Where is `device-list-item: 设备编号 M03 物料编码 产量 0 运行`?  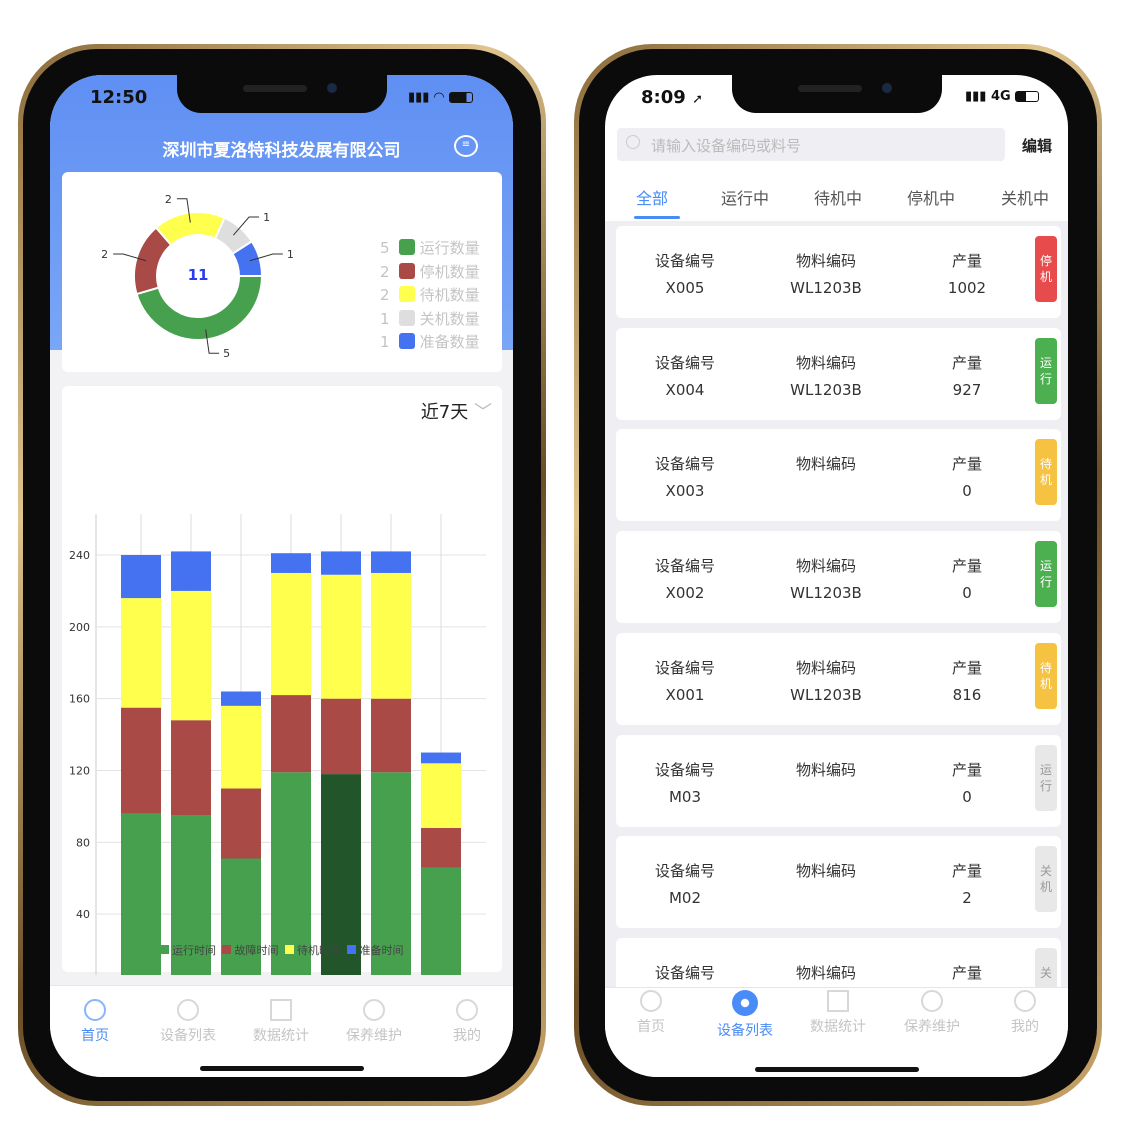
device-list-item: 设备编号 M03 物料编码 产量 0 运行 is located at coordinates (838, 780).